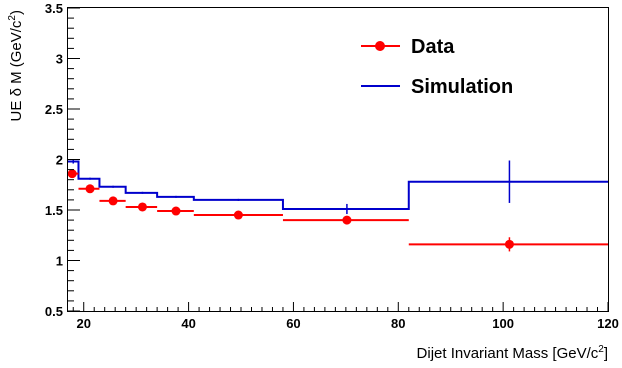  What do you see at coordinates (512, 353) in the screenshot?
I see `x-axis-title: Dijet Invariant Mass [GeV/c2]` at bounding box center [512, 353].